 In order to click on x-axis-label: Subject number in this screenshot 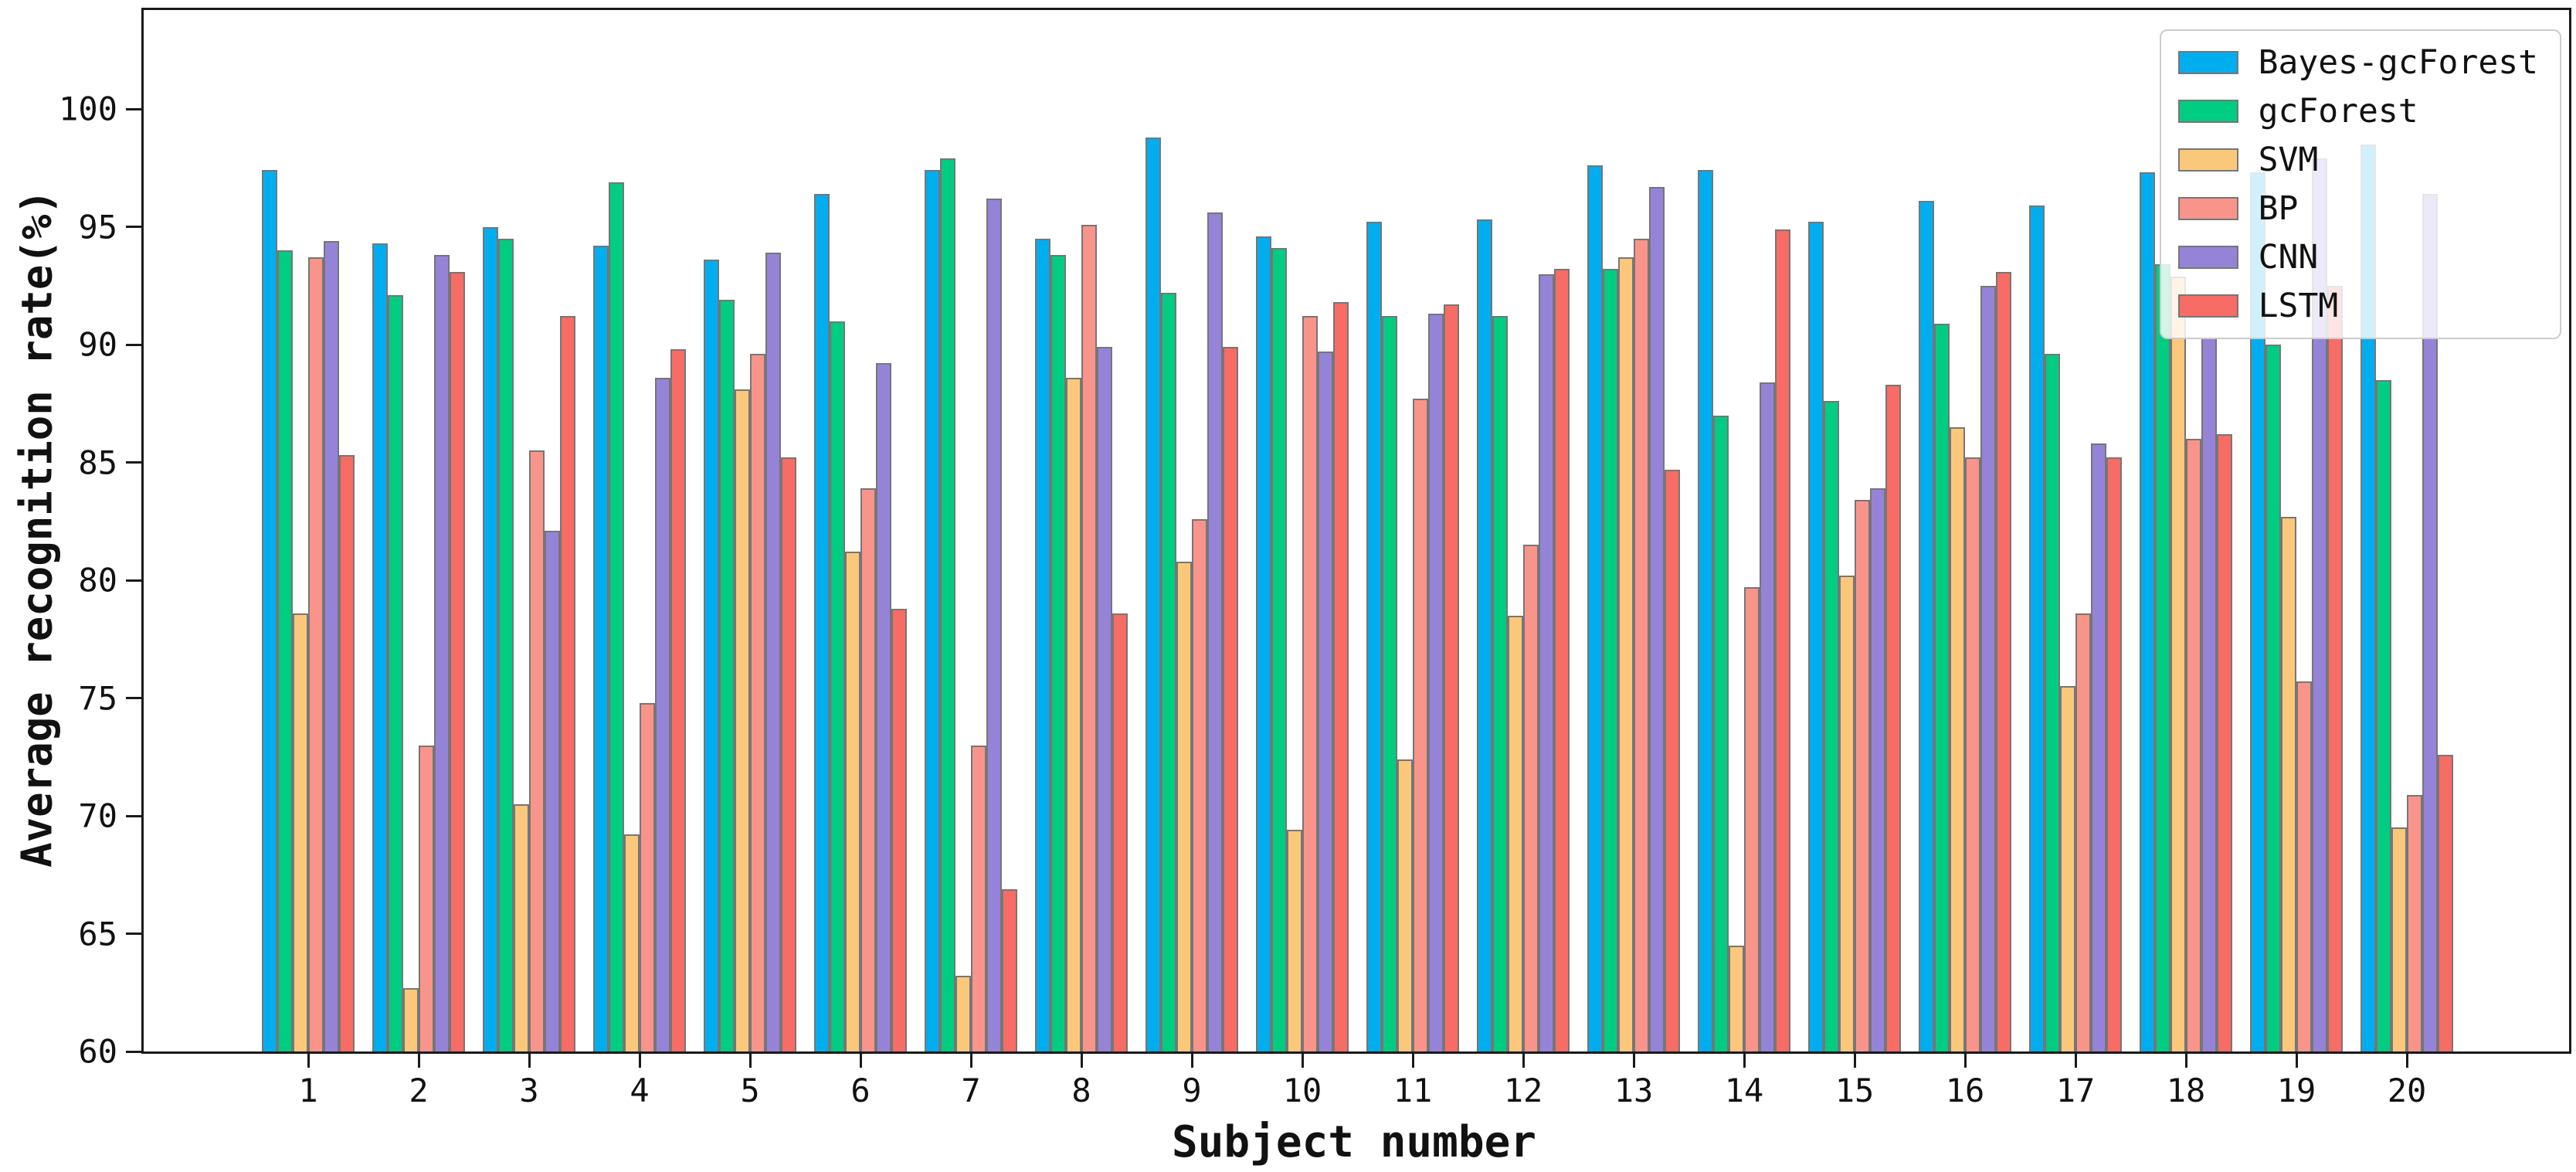, I will do `click(1354, 1142)`.